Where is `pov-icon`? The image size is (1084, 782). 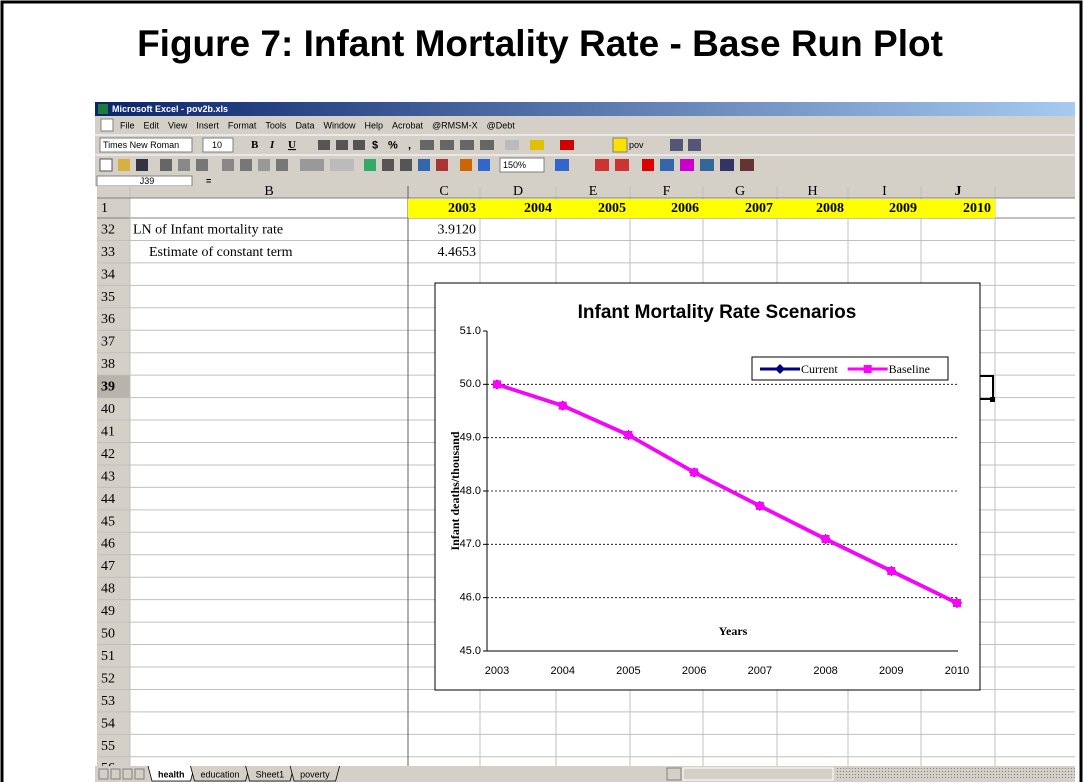
pov-icon is located at coordinates (620, 145).